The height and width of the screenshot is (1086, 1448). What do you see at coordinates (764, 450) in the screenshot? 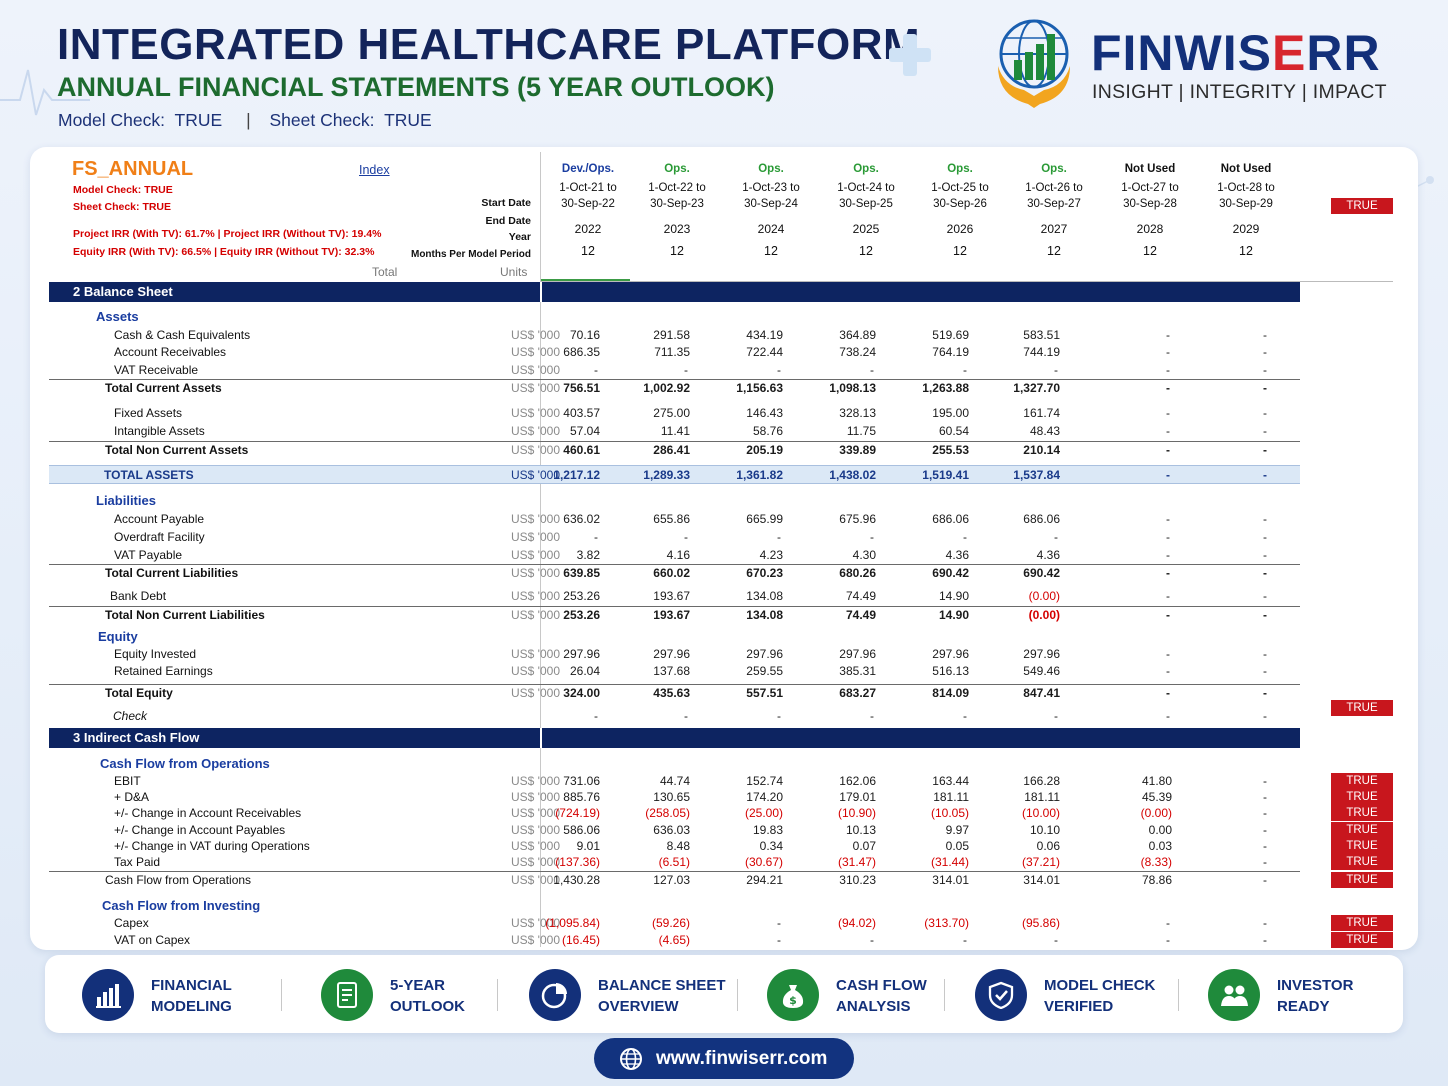
I see `cell-value: 205.19` at bounding box center [764, 450].